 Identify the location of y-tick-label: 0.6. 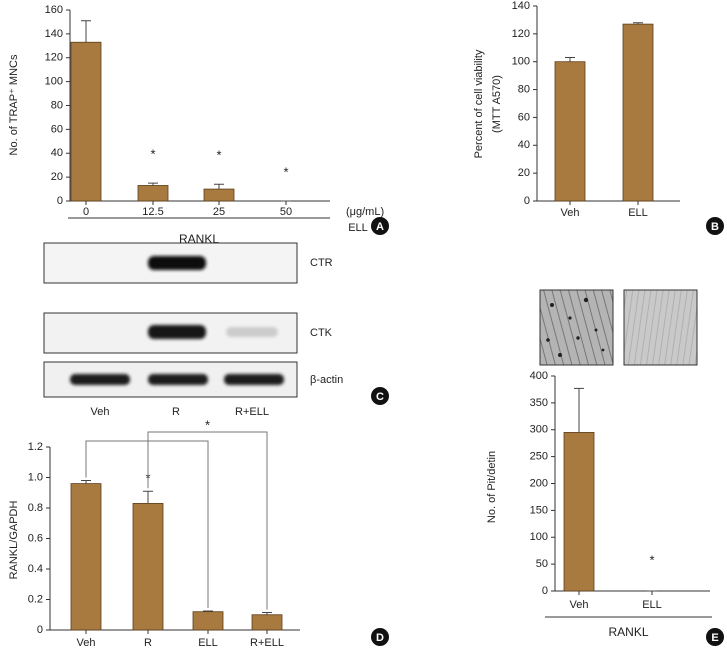
(35, 538).